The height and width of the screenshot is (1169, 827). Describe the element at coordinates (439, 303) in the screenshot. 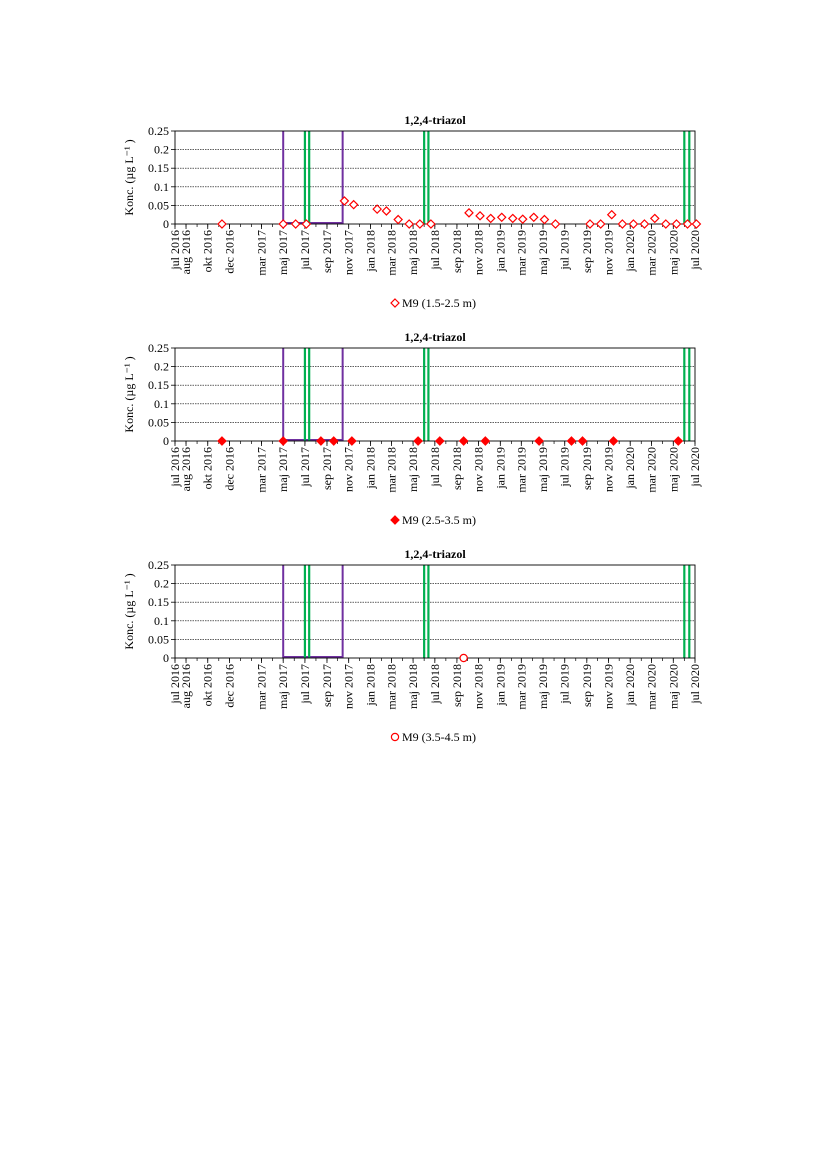

I see `legend-label: M9 (1.5-2.5 m)` at that location.